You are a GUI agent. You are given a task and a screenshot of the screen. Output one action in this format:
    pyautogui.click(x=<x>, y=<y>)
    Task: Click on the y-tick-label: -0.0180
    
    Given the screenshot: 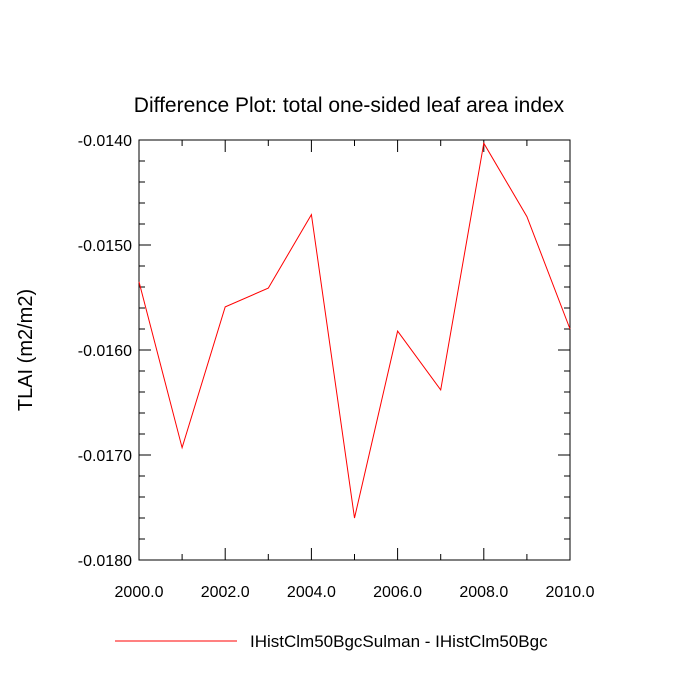 What is the action you would take?
    pyautogui.click(x=105, y=561)
    